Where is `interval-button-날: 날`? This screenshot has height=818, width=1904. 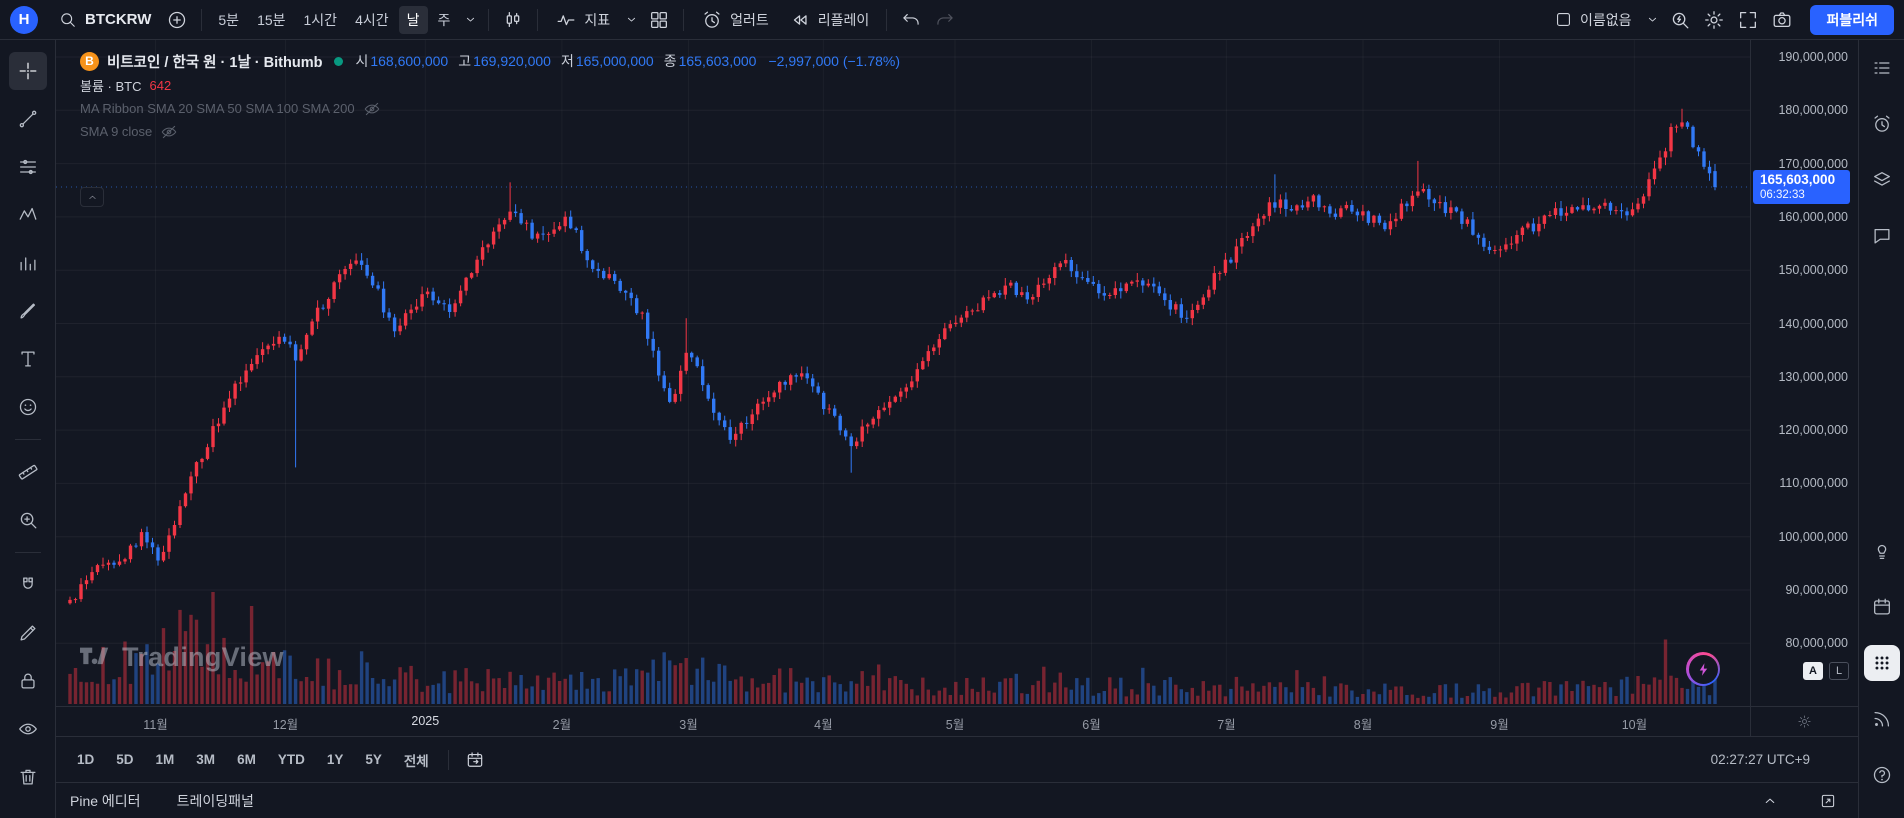
interval-button-날: 날 is located at coordinates (413, 19).